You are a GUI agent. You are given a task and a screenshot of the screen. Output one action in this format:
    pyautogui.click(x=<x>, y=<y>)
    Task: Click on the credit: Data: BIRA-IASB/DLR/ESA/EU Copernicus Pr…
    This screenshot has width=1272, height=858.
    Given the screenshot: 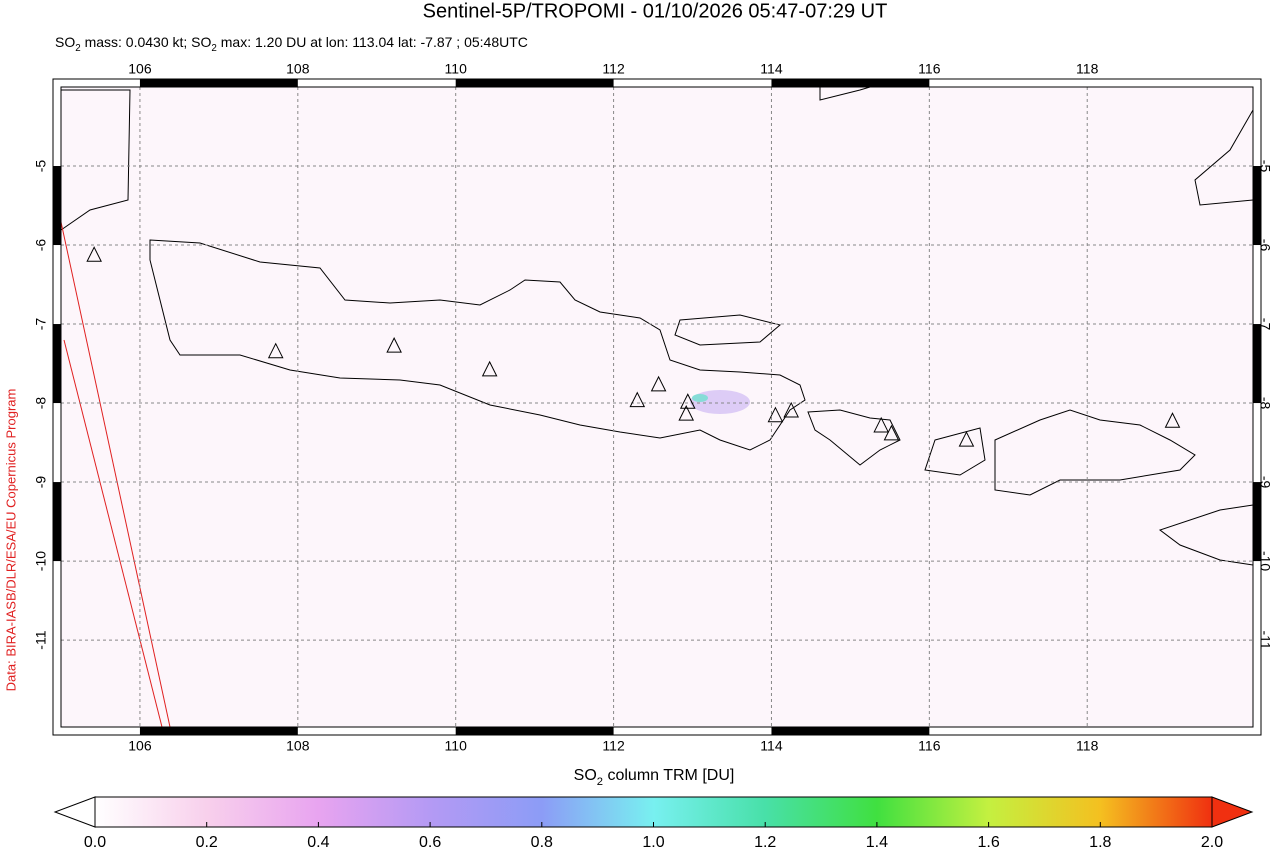 What is the action you would take?
    pyautogui.click(x=10, y=540)
    